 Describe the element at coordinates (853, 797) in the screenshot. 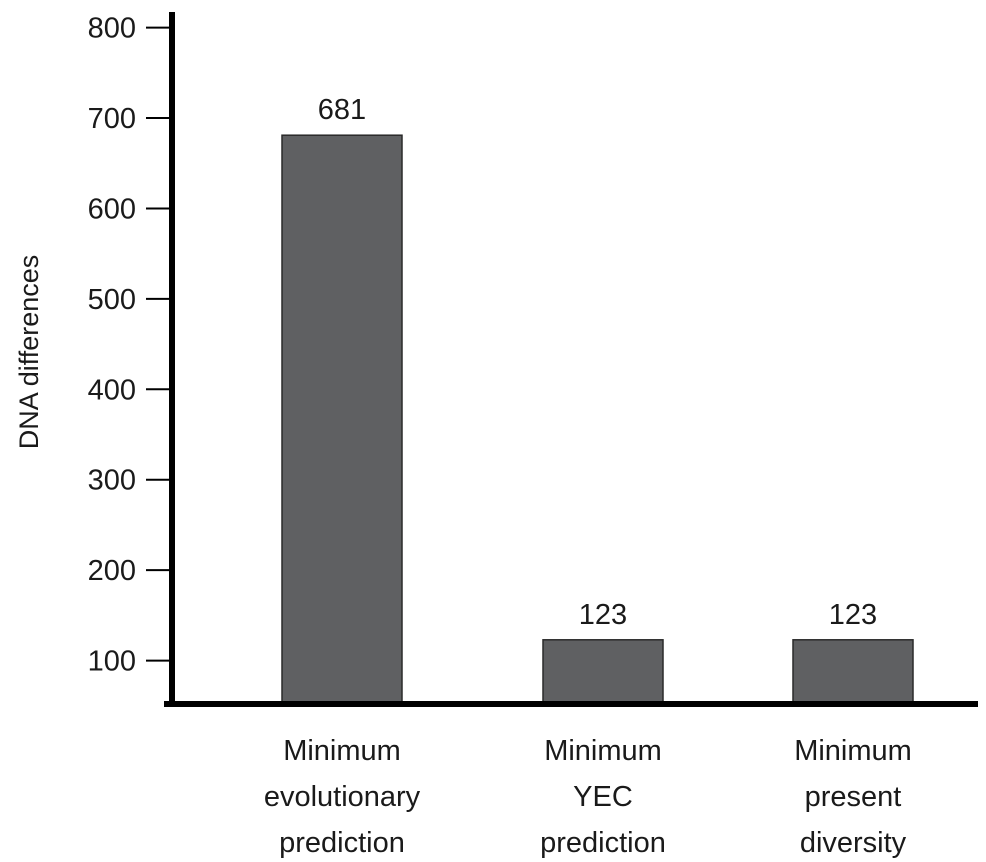

I see `x-category-label: Minimum present diversity` at that location.